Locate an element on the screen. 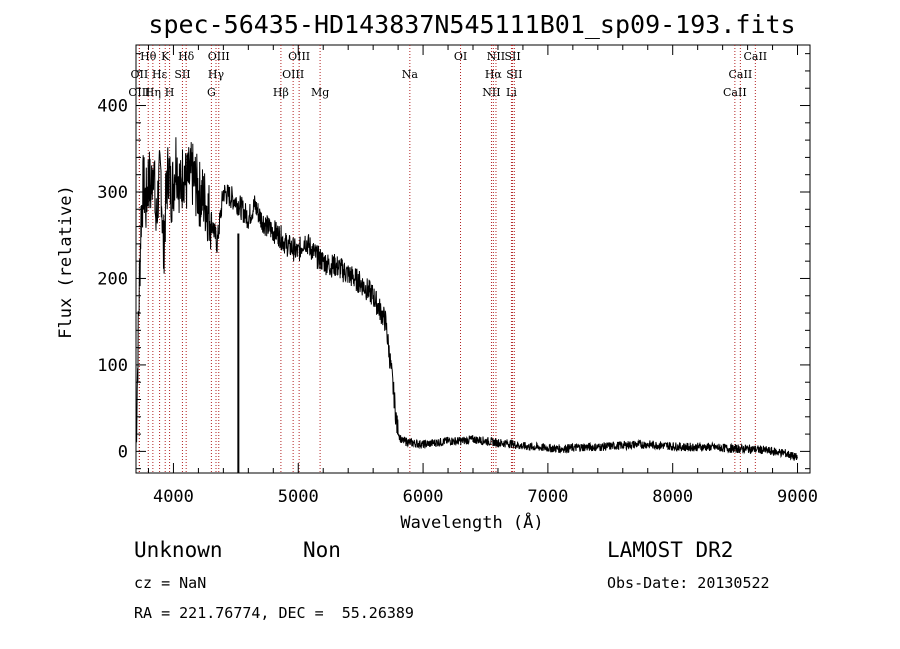 The height and width of the screenshot is (649, 900). spectral-label-2: OIII is located at coordinates (139, 92).